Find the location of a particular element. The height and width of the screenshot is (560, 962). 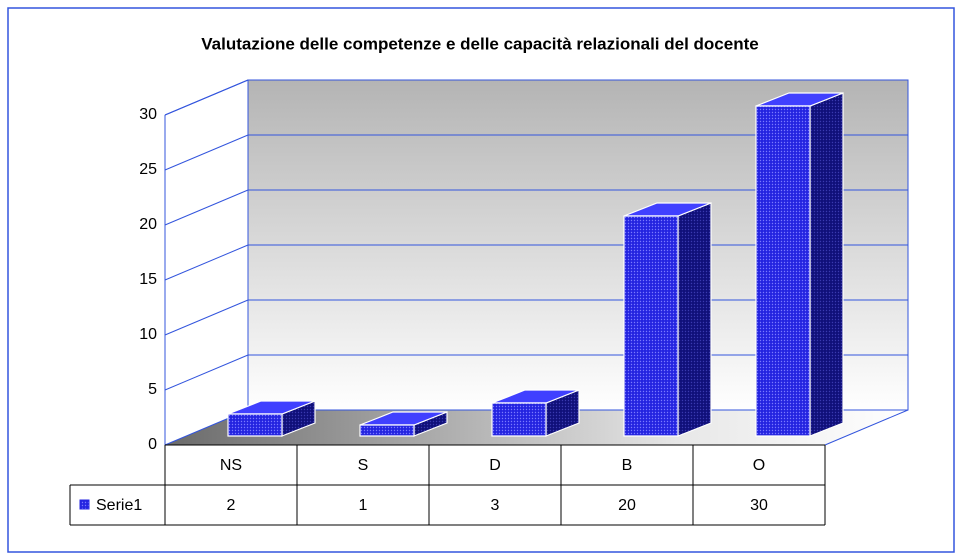

floor-edge is located at coordinates (866, 427).